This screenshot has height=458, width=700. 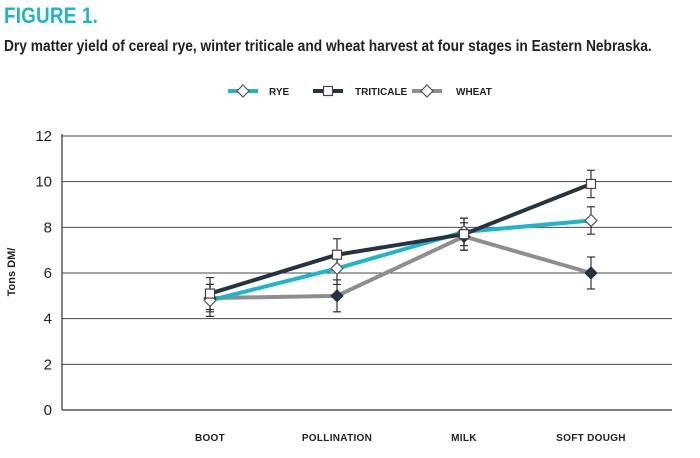 What do you see at coordinates (210, 438) in the screenshot?
I see `x-tick-label: BOOT` at bounding box center [210, 438].